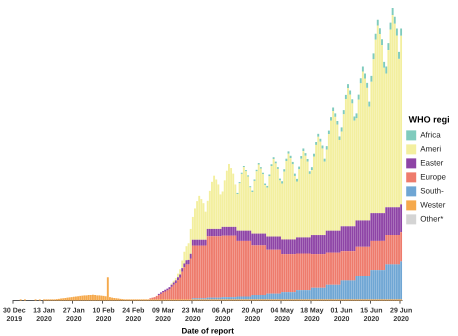 The width and height of the screenshot is (458, 336). I want to click on legend-label: Europe, so click(433, 177).